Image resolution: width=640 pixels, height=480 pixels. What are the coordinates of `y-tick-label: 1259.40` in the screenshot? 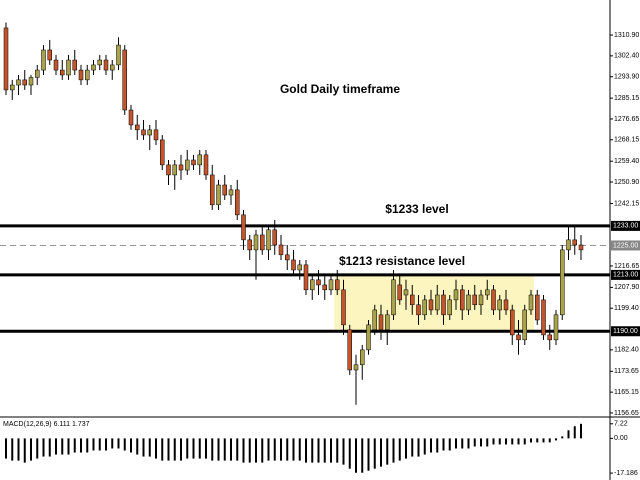 It's located at (626, 161).